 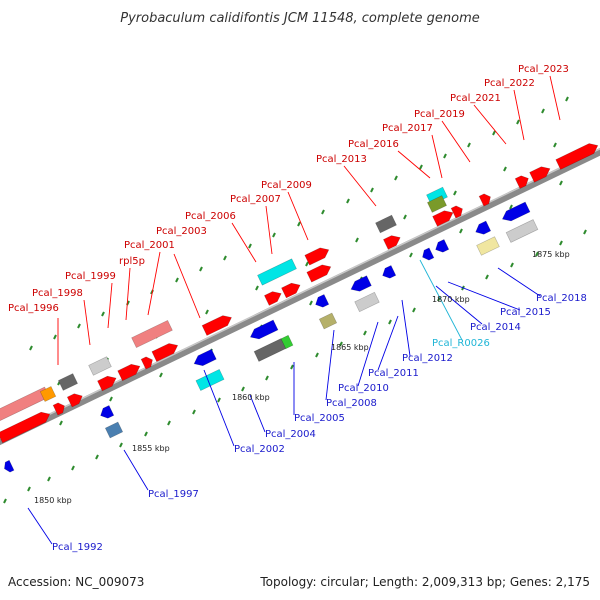 I want to click on scale-label-1870: 1870 kbp, so click(x=451, y=299).